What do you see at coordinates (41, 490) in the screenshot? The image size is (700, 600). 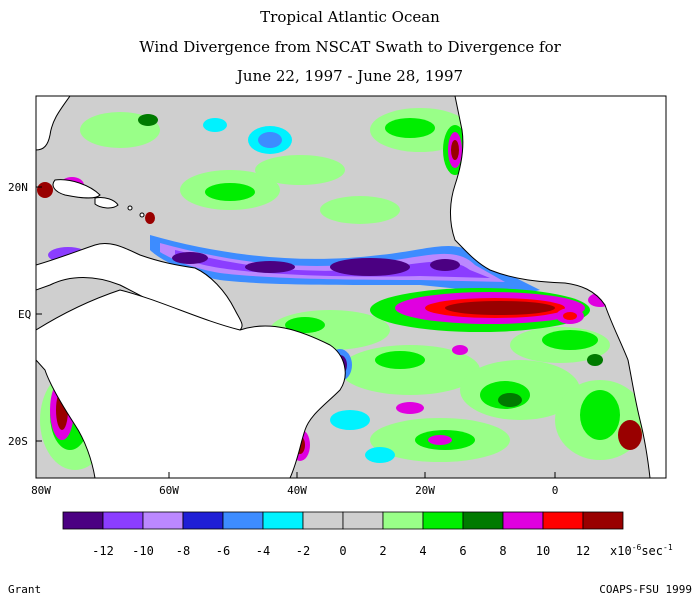 I see `lon-label-80w: 80W` at bounding box center [41, 490].